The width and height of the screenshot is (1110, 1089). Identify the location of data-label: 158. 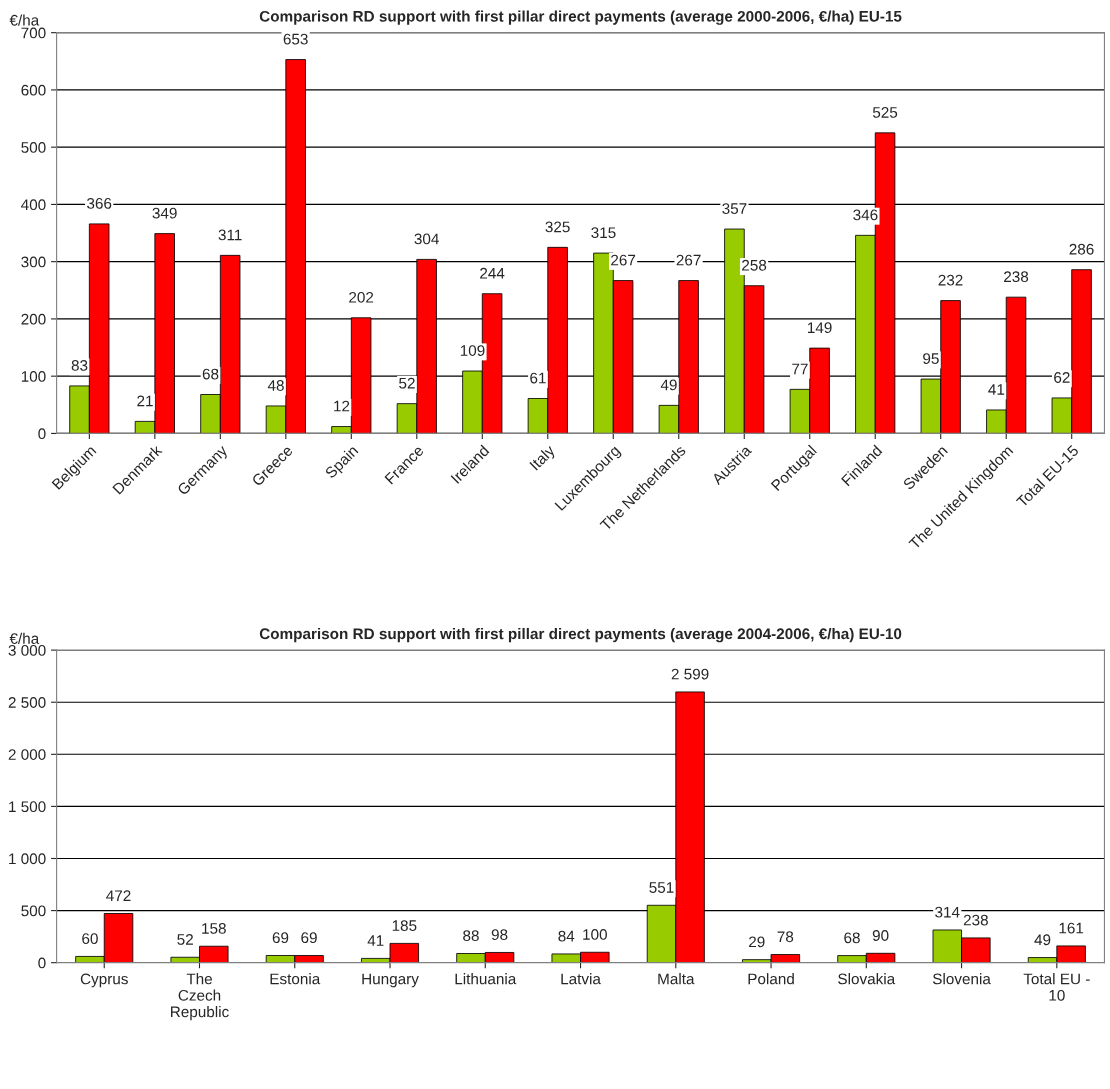
(214, 928).